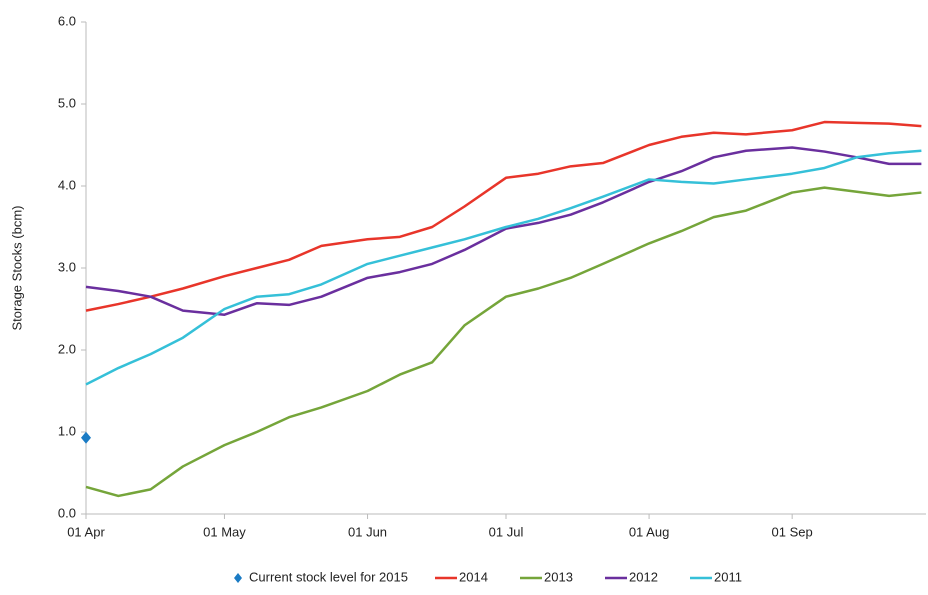 The image size is (928, 595). Describe the element at coordinates (67, 512) in the screenshot. I see `y-tick-label: 0.0` at that location.